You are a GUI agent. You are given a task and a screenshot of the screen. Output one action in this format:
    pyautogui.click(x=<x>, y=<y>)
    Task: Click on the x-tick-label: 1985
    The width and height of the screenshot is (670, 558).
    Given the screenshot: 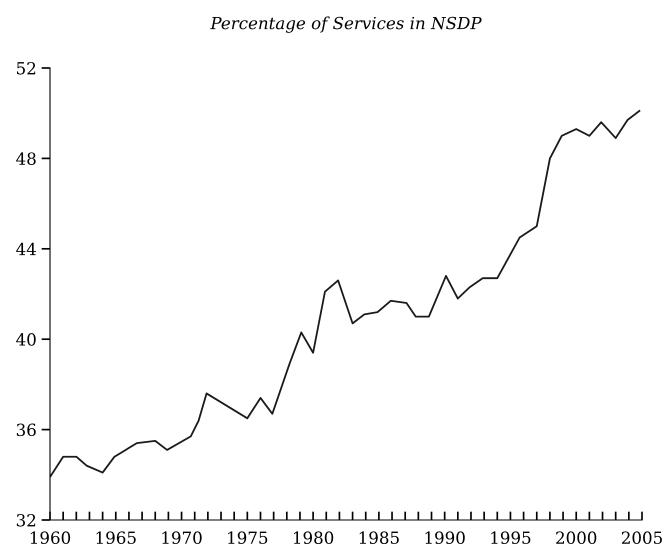 What is the action you would take?
    pyautogui.click(x=379, y=537)
    